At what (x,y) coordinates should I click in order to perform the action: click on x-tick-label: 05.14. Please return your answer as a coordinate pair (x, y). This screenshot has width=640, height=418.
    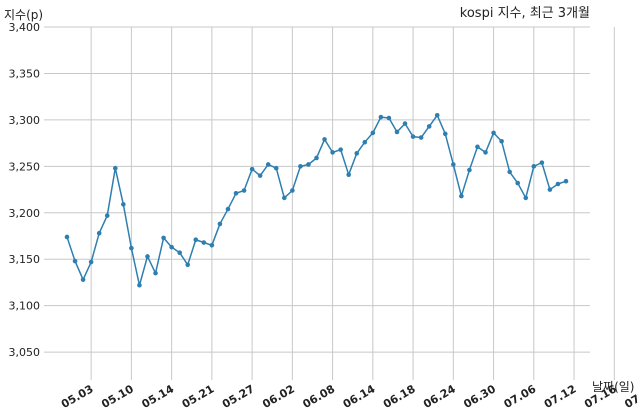
    Looking at the image, I should click on (157, 396).